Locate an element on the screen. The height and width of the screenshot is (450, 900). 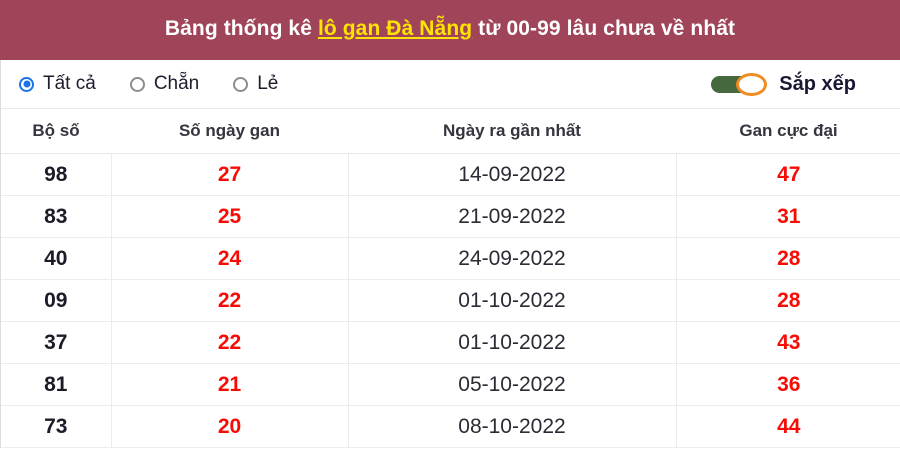
radio-selected-icon is located at coordinates (26, 84).